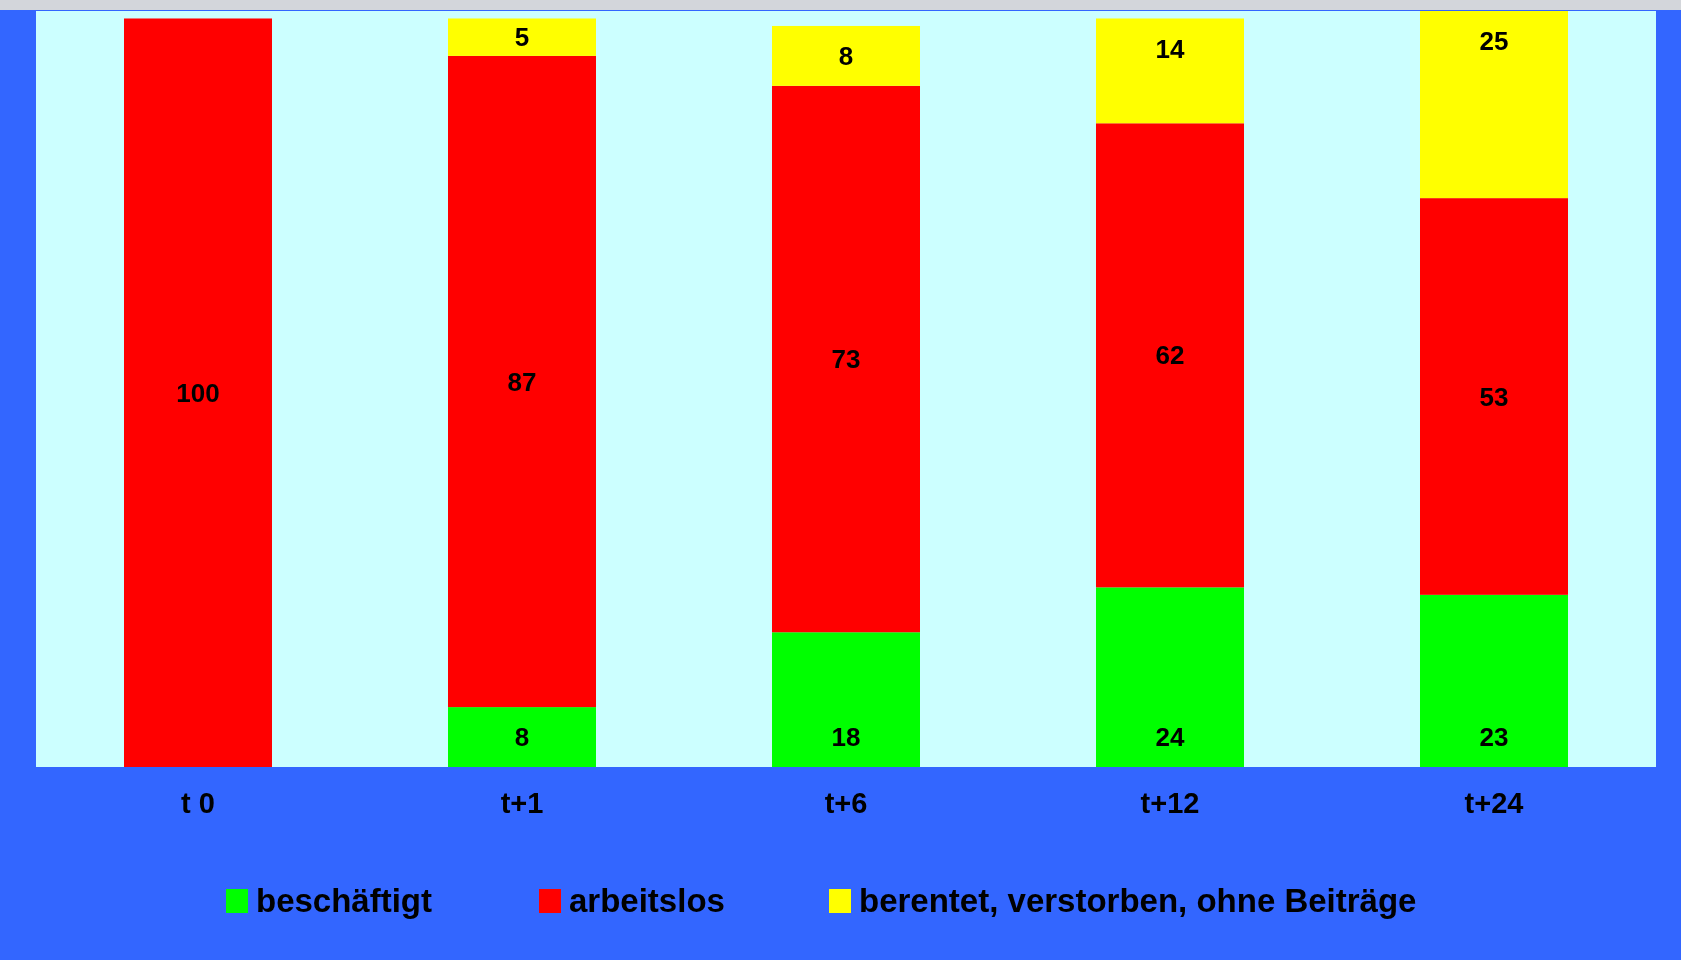  What do you see at coordinates (647, 900) in the screenshot?
I see `legend-label: arbeitslos` at bounding box center [647, 900].